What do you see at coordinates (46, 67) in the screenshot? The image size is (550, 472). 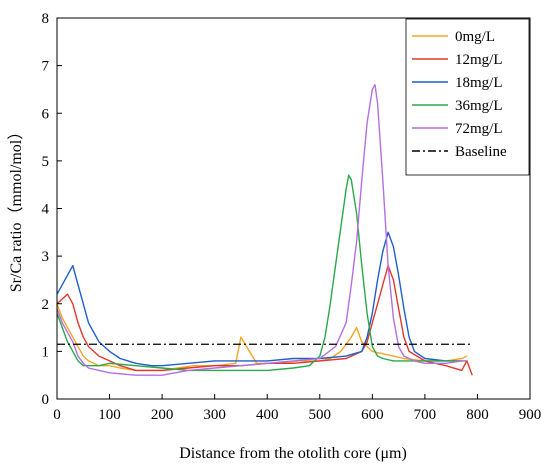 I see `y-tick-label: 7` at bounding box center [46, 67].